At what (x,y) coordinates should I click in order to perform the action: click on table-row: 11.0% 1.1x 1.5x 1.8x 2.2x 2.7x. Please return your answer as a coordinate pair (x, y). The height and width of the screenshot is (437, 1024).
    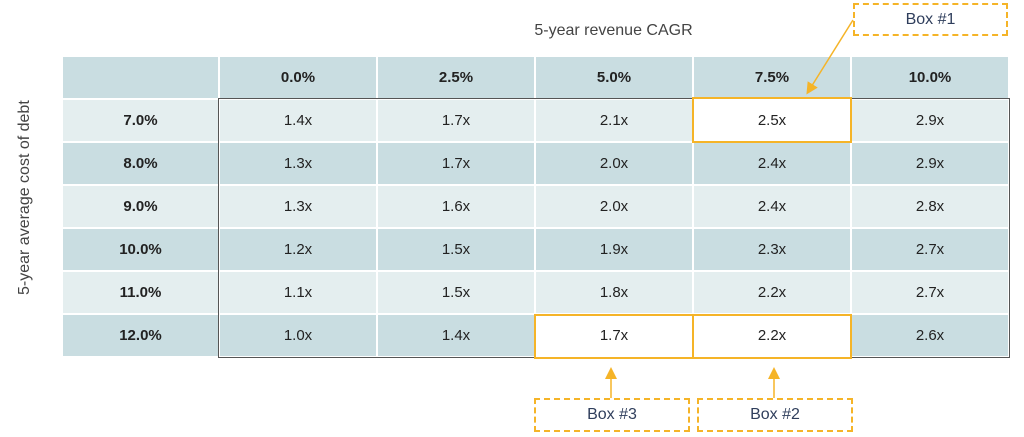
    Looking at the image, I should click on (535, 292).